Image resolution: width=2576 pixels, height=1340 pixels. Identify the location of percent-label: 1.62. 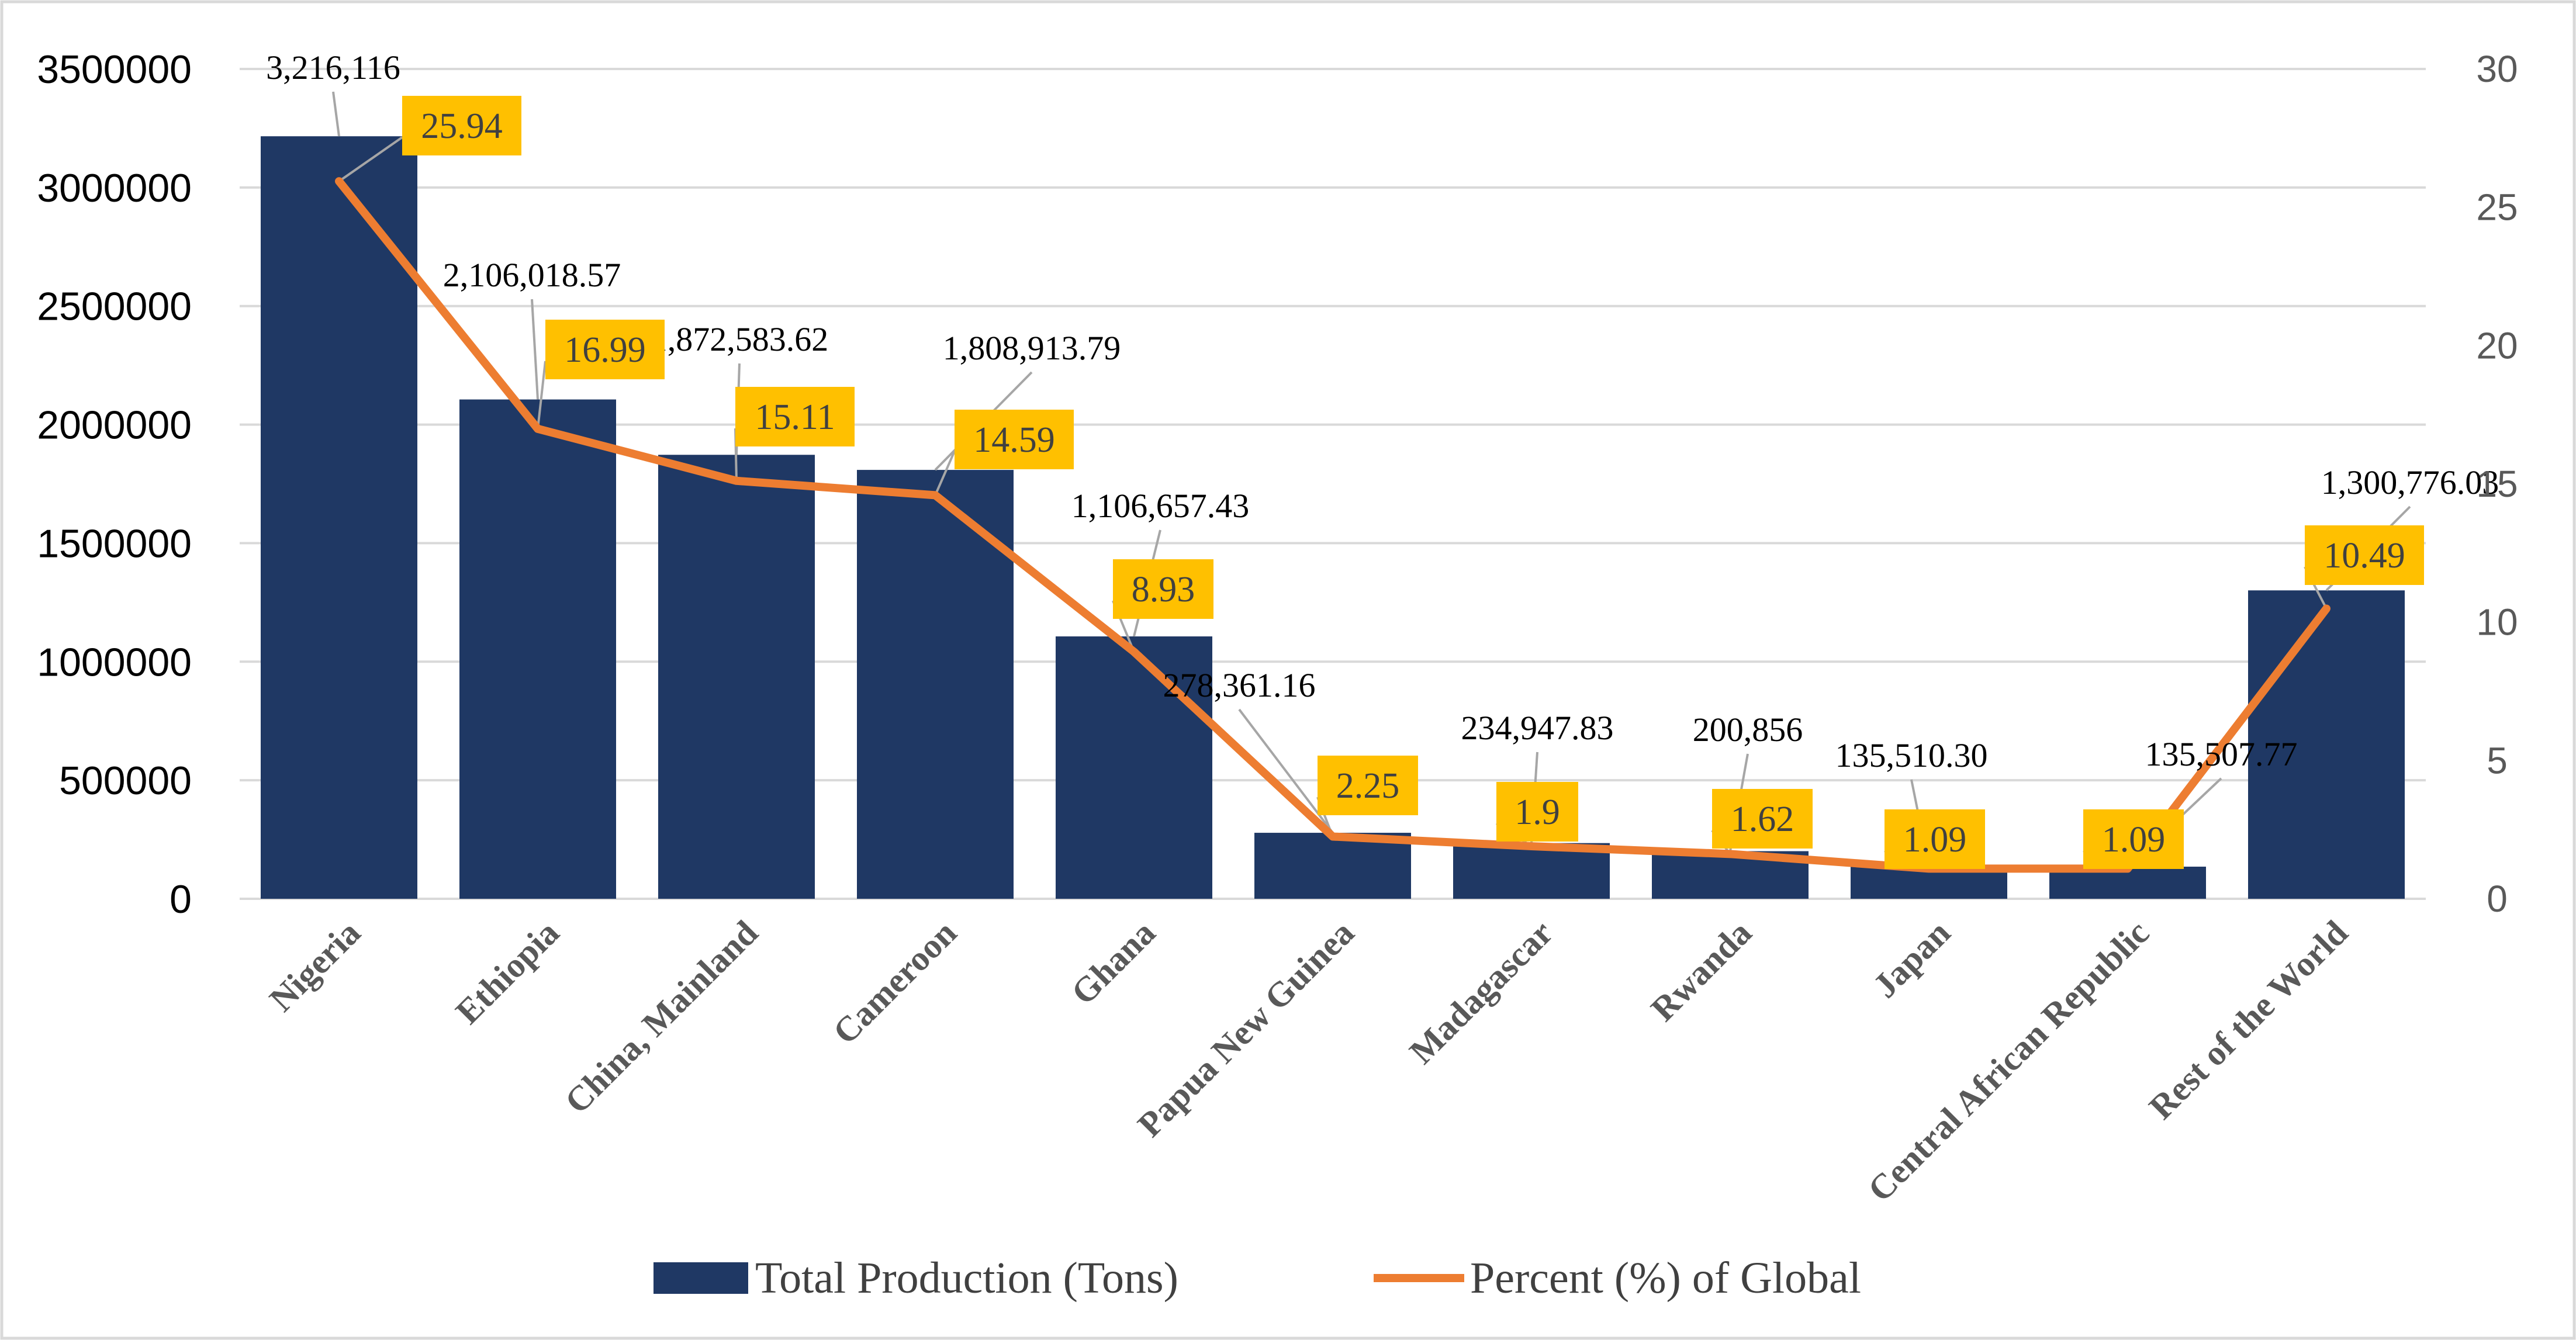
(1762, 819).